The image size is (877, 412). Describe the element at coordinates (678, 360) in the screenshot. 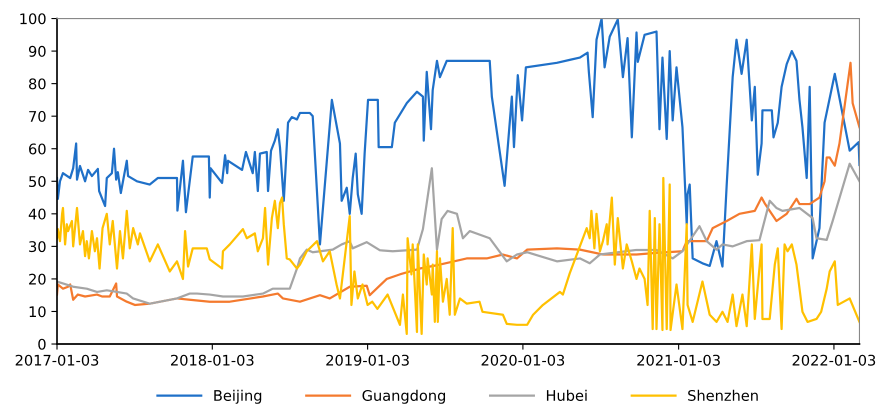

I see `x-tick-label: 2021-01-03` at that location.